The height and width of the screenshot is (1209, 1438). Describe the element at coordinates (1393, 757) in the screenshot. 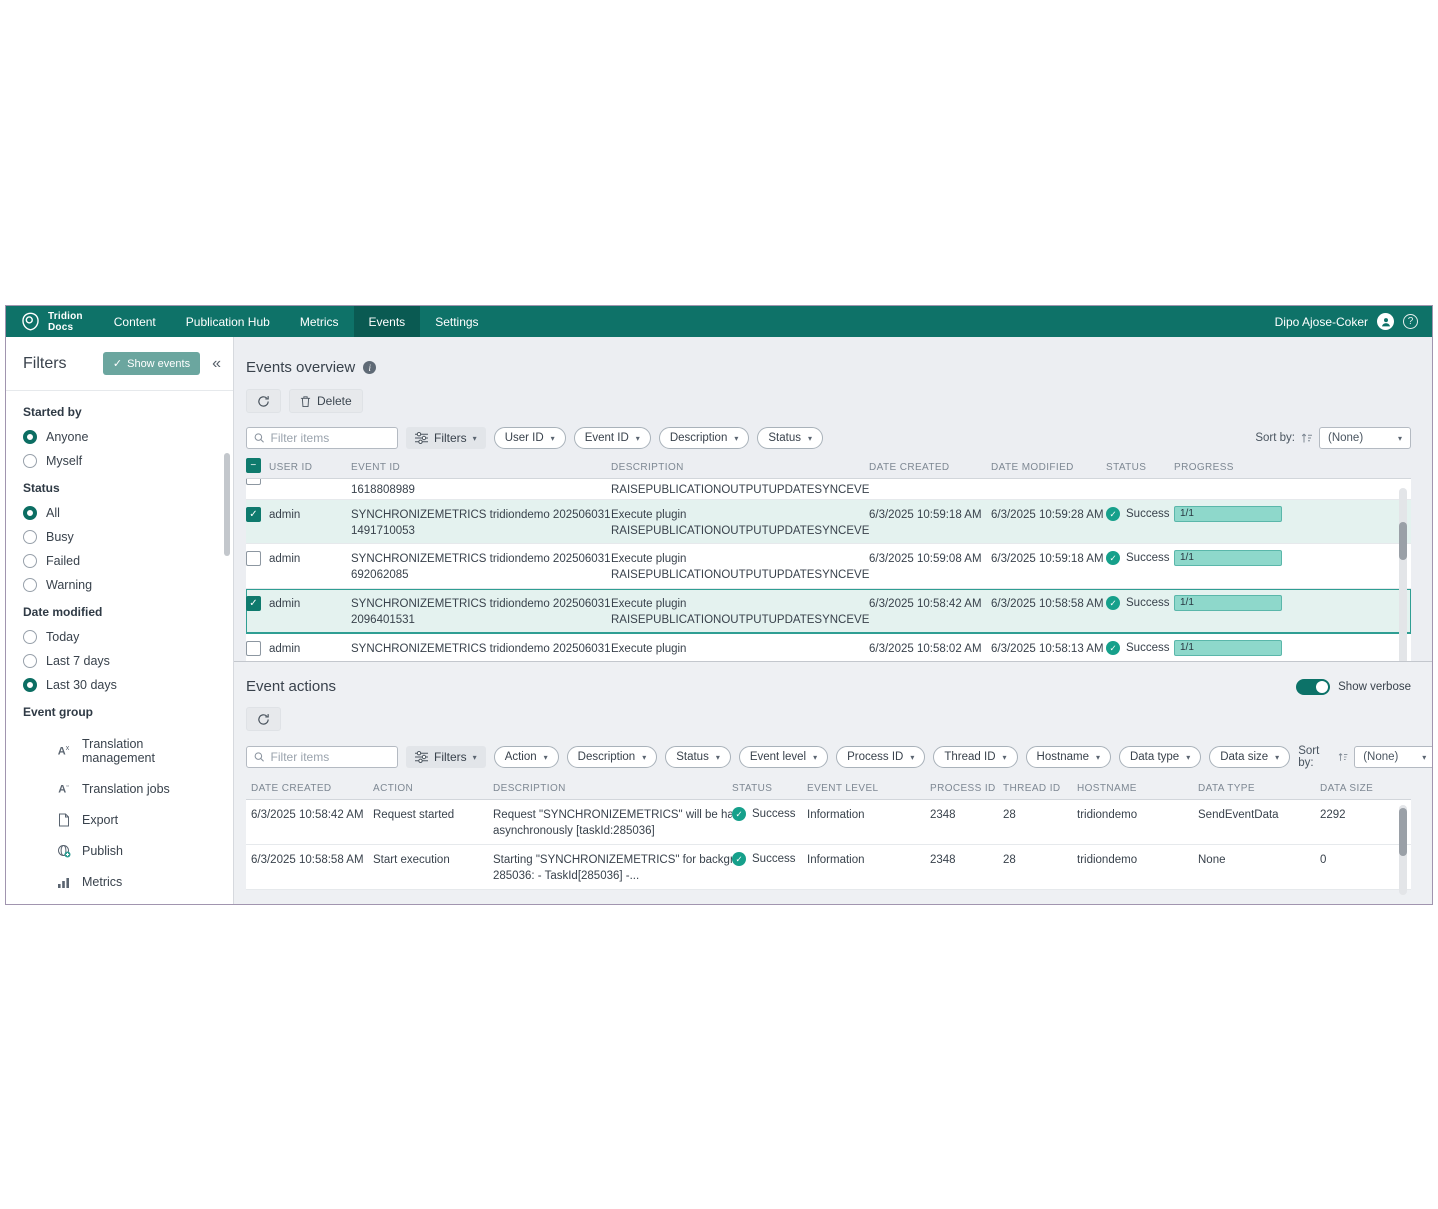

I see `actions-sort-select: (None) ▾` at that location.